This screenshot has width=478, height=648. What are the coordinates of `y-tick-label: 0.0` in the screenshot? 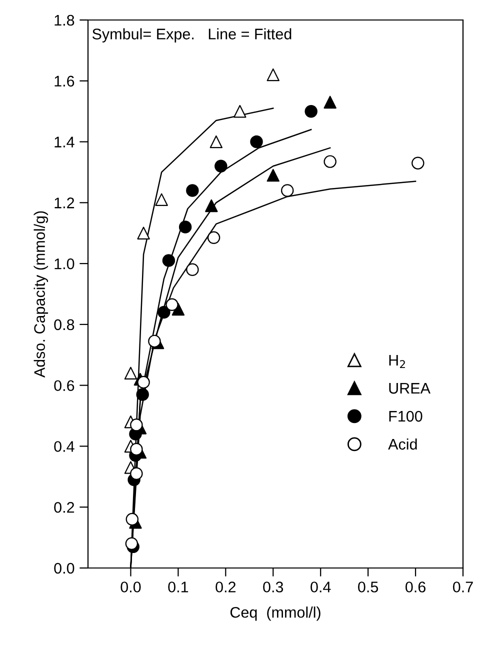 It's located at (64, 568).